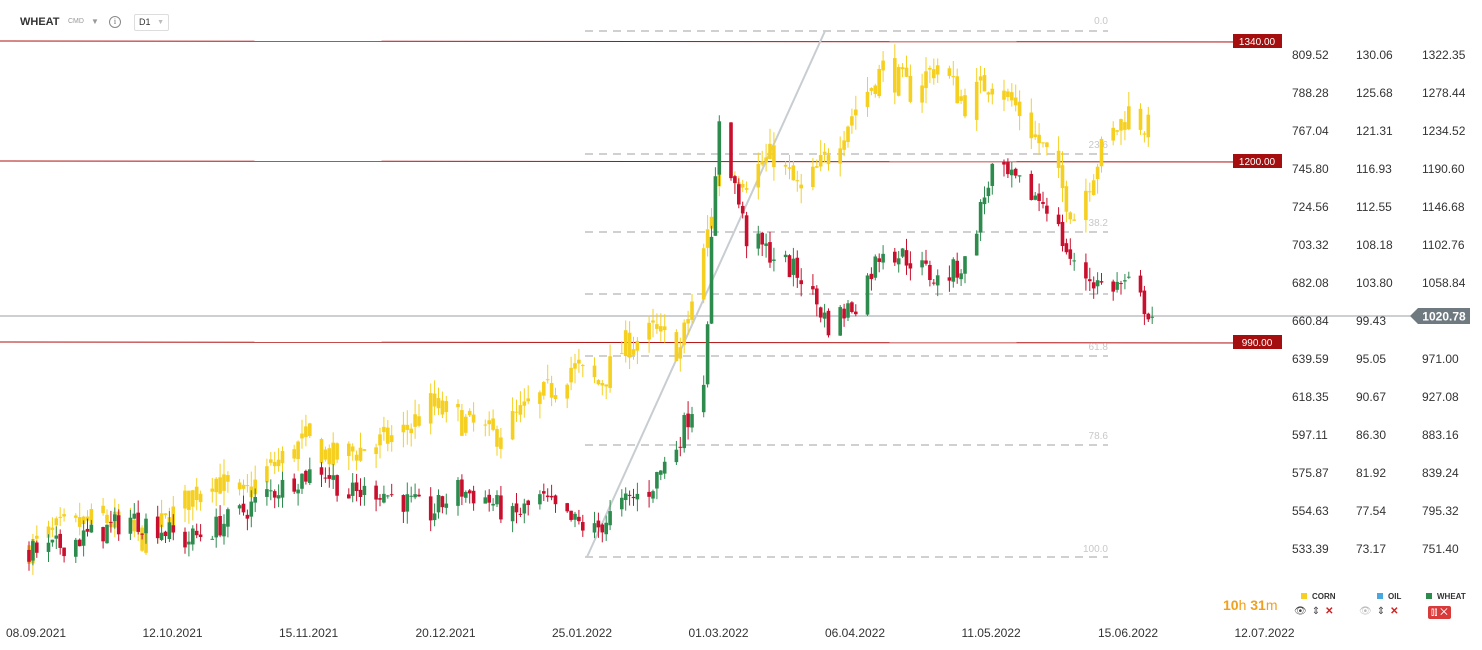  I want to click on oil-axis-tick: 682.08, so click(1310, 283).